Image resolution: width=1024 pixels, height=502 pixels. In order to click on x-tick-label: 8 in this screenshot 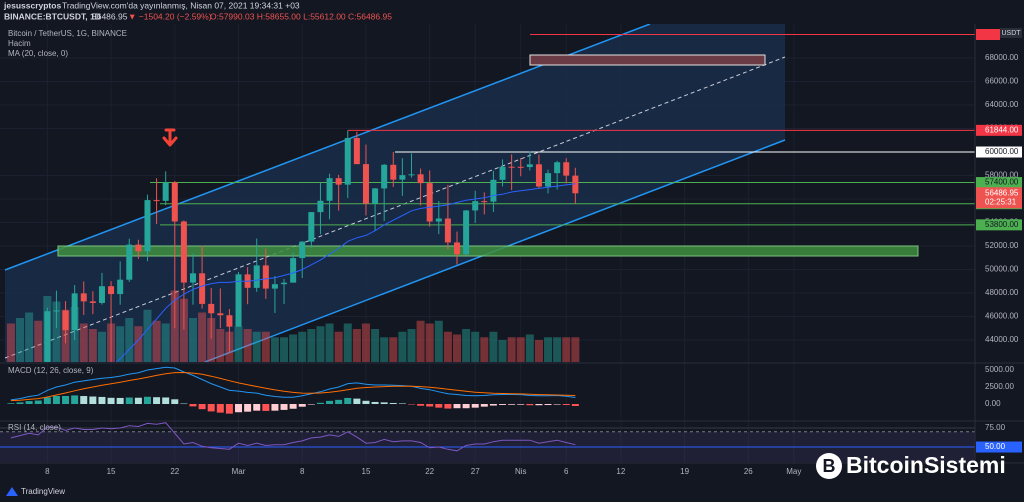, I will do `click(47, 471)`.